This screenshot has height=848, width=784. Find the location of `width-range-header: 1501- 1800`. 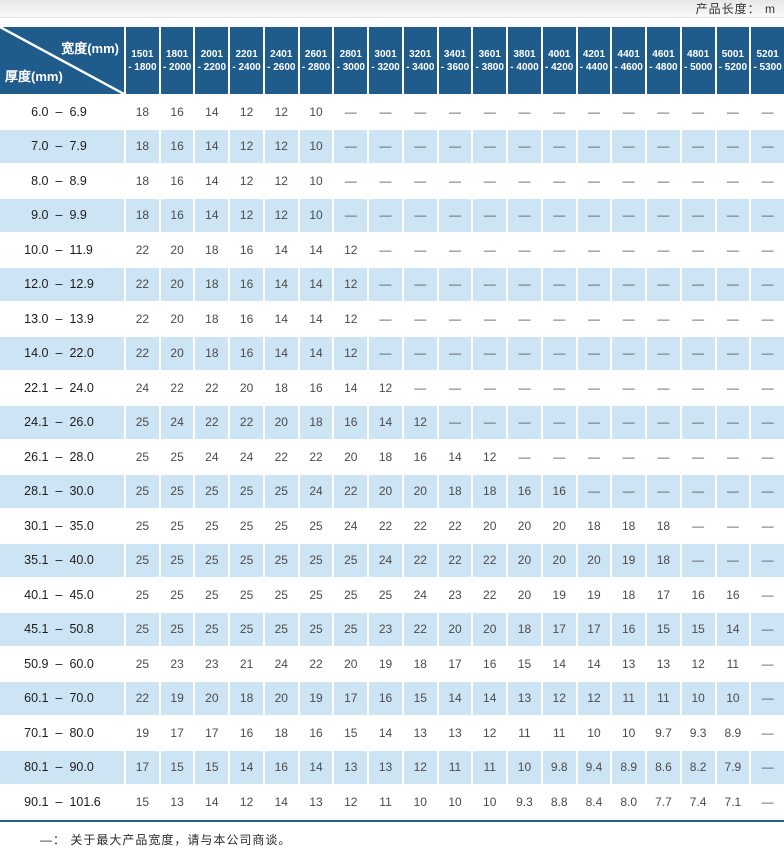

width-range-header: 1501- 1800 is located at coordinates (142, 60).